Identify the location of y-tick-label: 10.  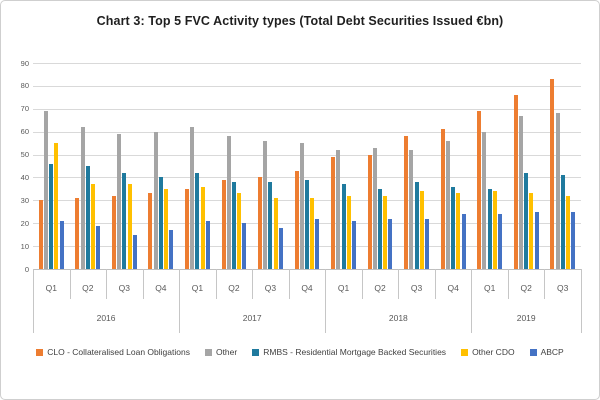
(24, 246).